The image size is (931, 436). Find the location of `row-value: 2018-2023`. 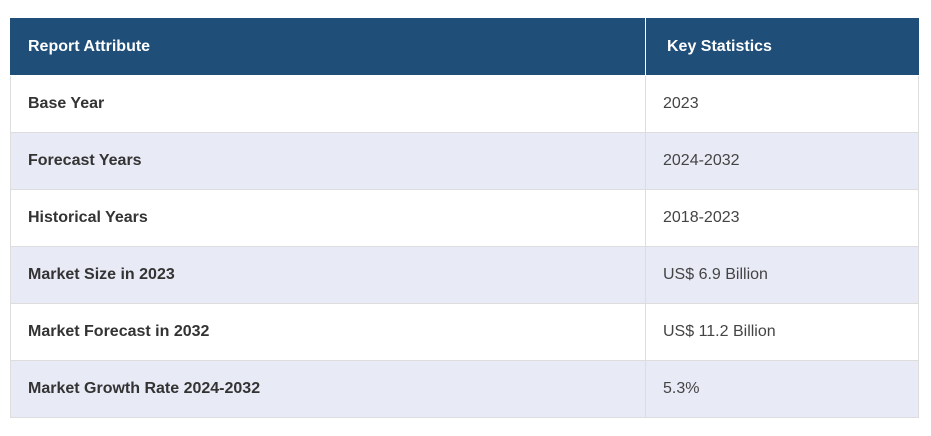

row-value: 2018-2023 is located at coordinates (782, 218).